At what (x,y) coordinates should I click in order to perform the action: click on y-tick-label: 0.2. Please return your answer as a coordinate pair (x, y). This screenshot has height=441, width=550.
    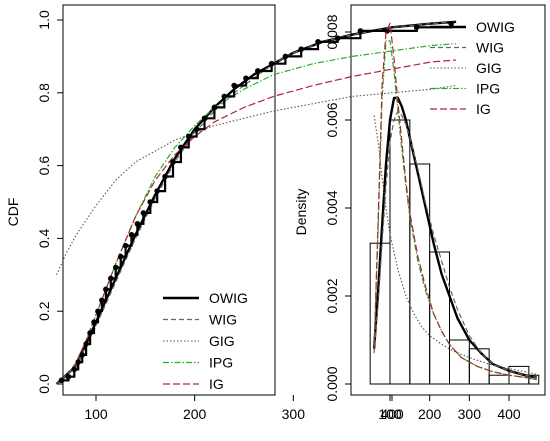
    Looking at the image, I should click on (44, 311).